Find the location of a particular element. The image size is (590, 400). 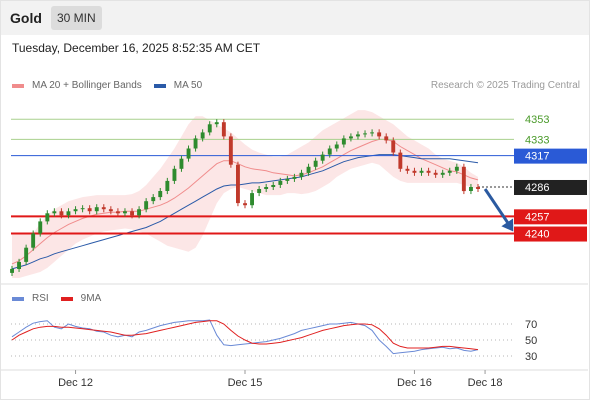

resistance-label-1: 4333 is located at coordinates (537, 140).